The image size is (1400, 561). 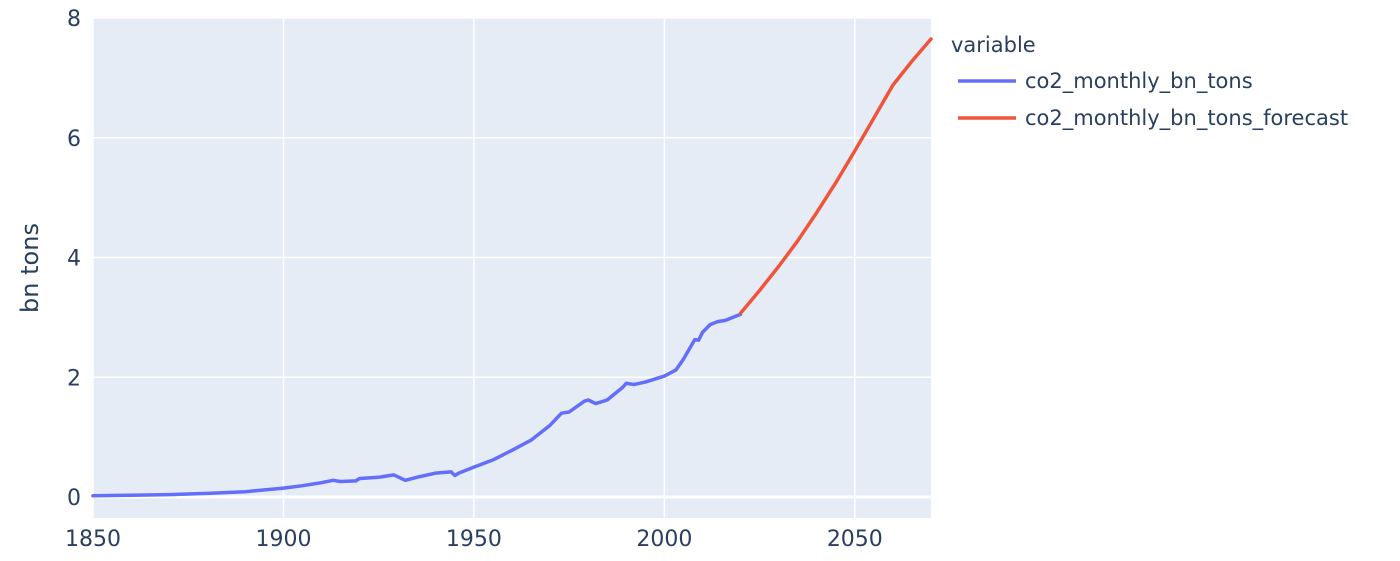 I want to click on x-tick-label: 2050, so click(x=855, y=539).